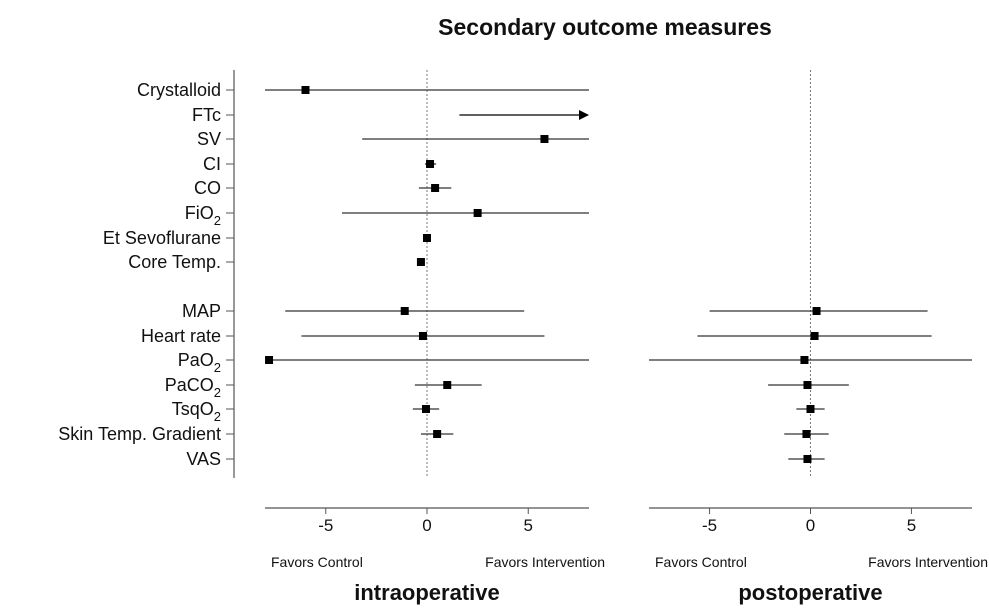 The width and height of the screenshot is (989, 614). Describe the element at coordinates (477, 213) in the screenshot. I see `estimate-point-fio2` at that location.